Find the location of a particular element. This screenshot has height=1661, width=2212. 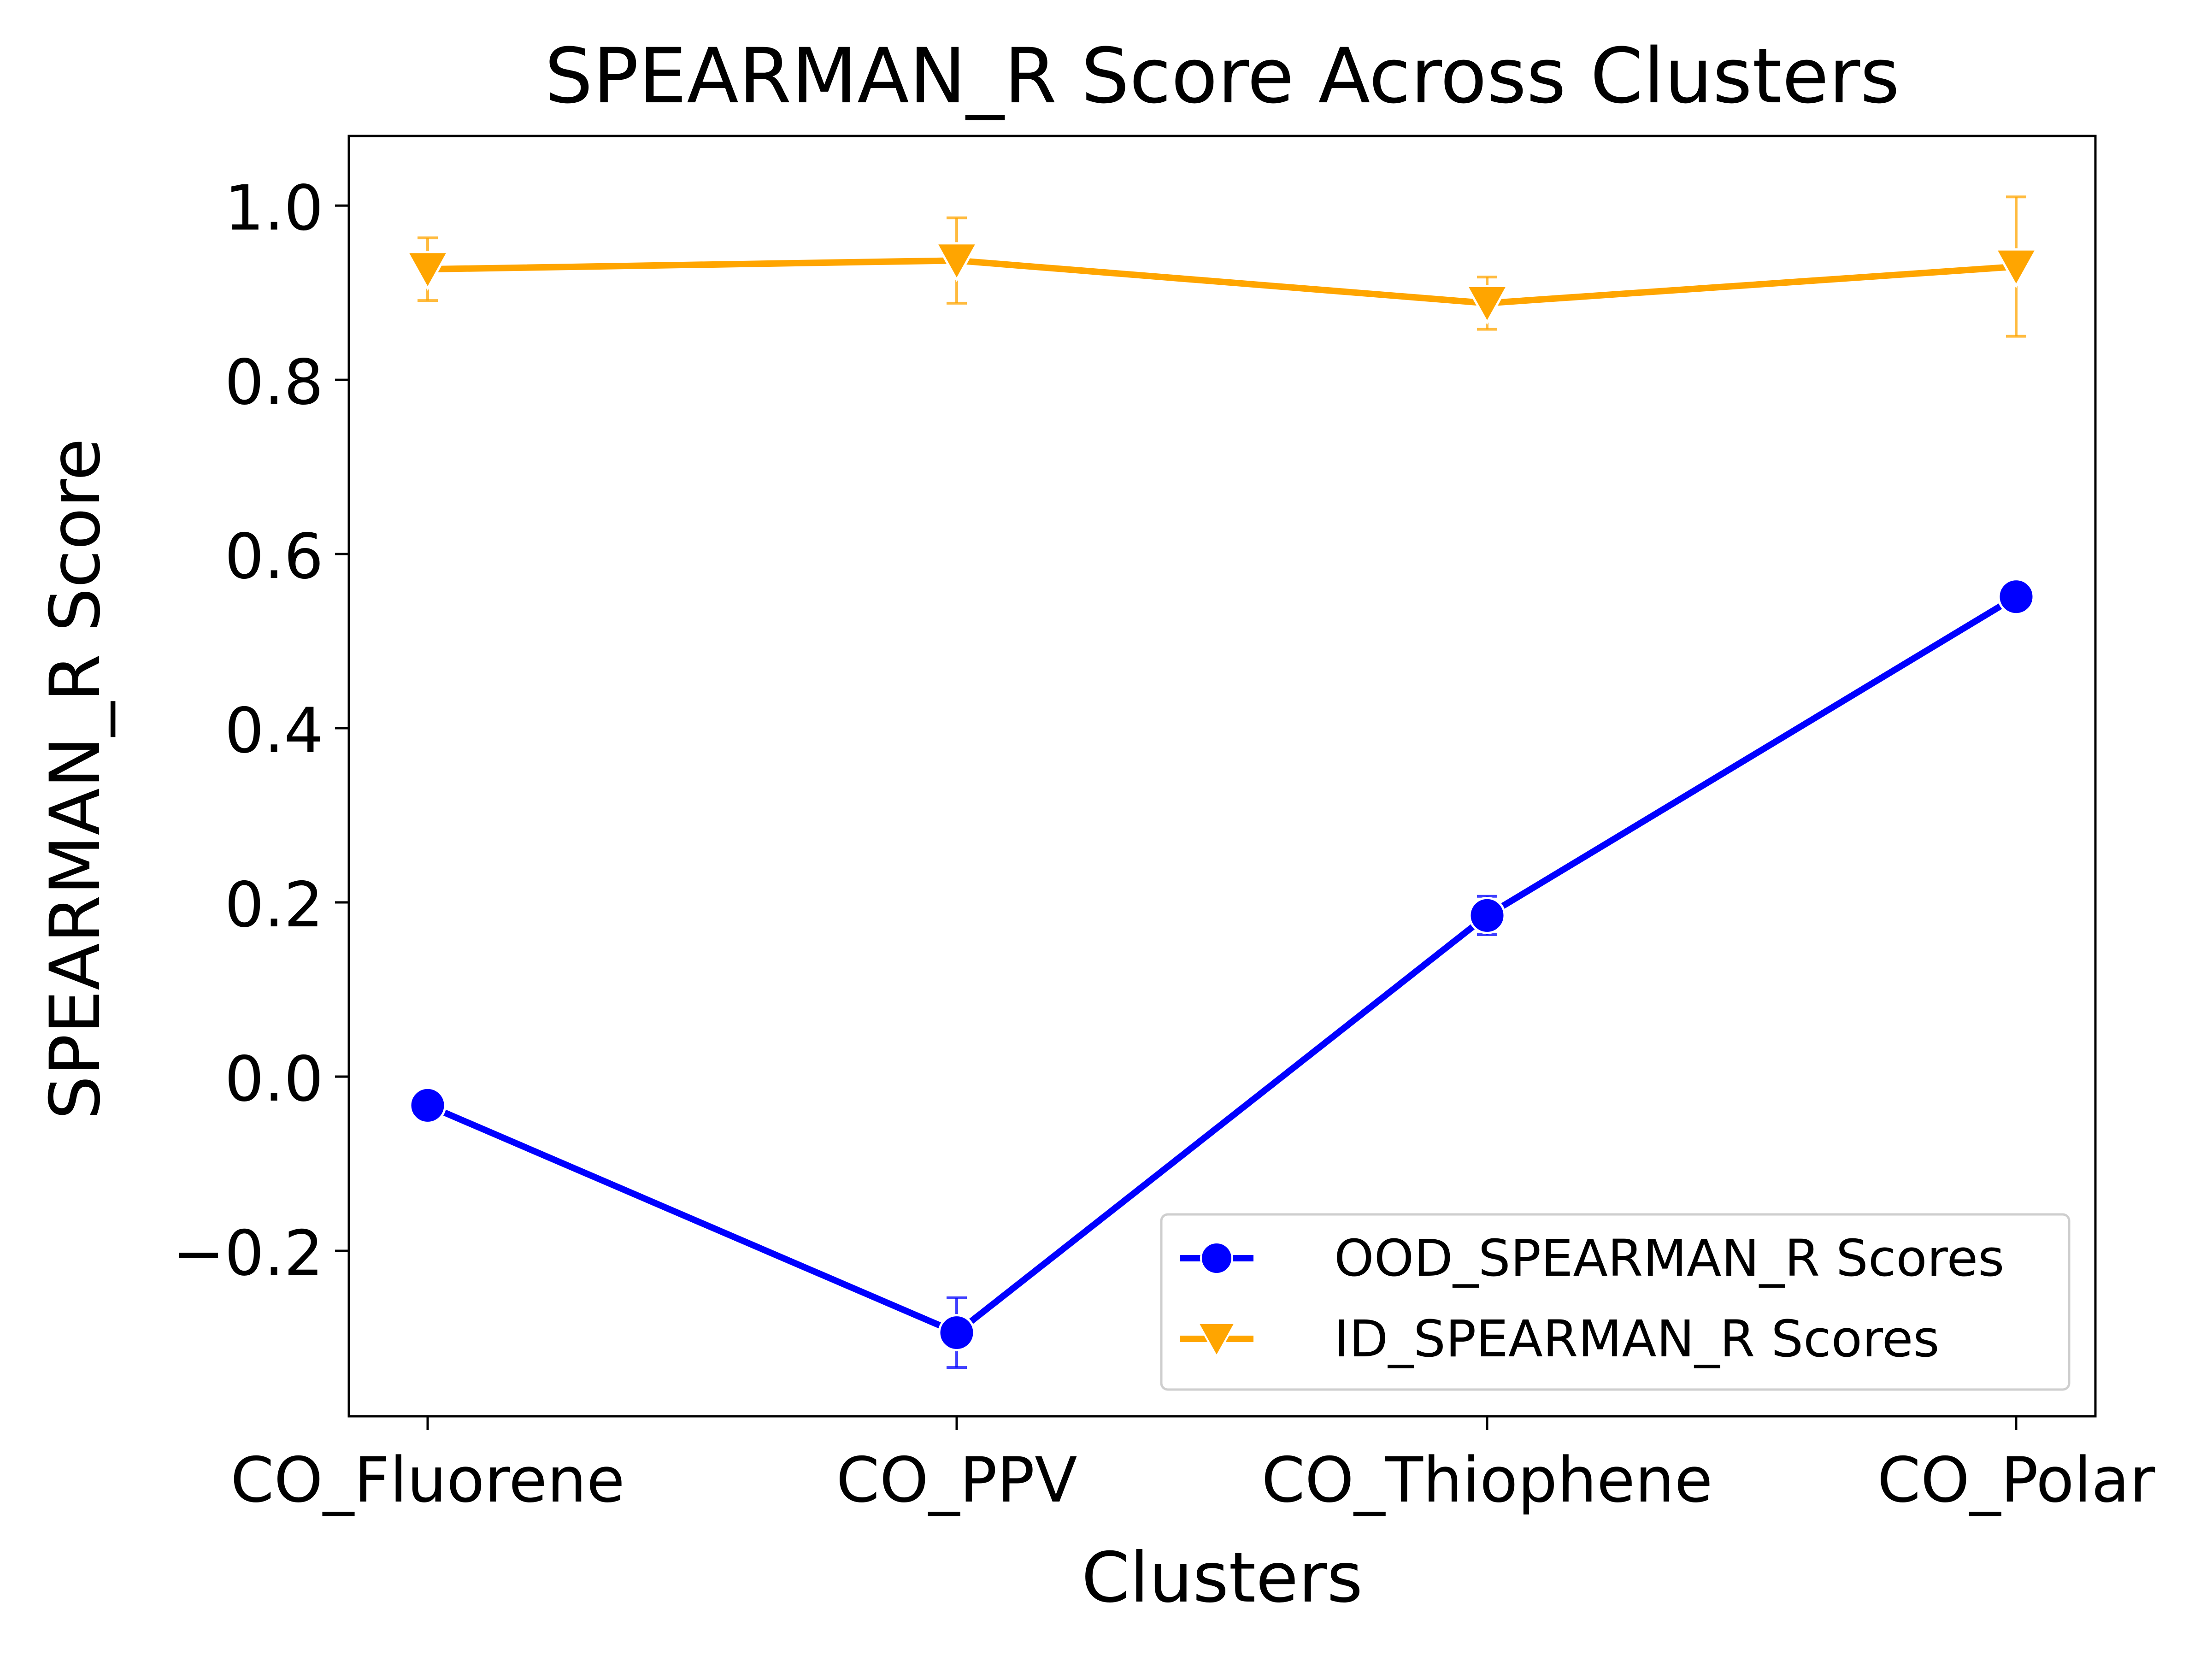

legend-label: ID_SPEARMAN_R Scores is located at coordinates (1637, 1338).